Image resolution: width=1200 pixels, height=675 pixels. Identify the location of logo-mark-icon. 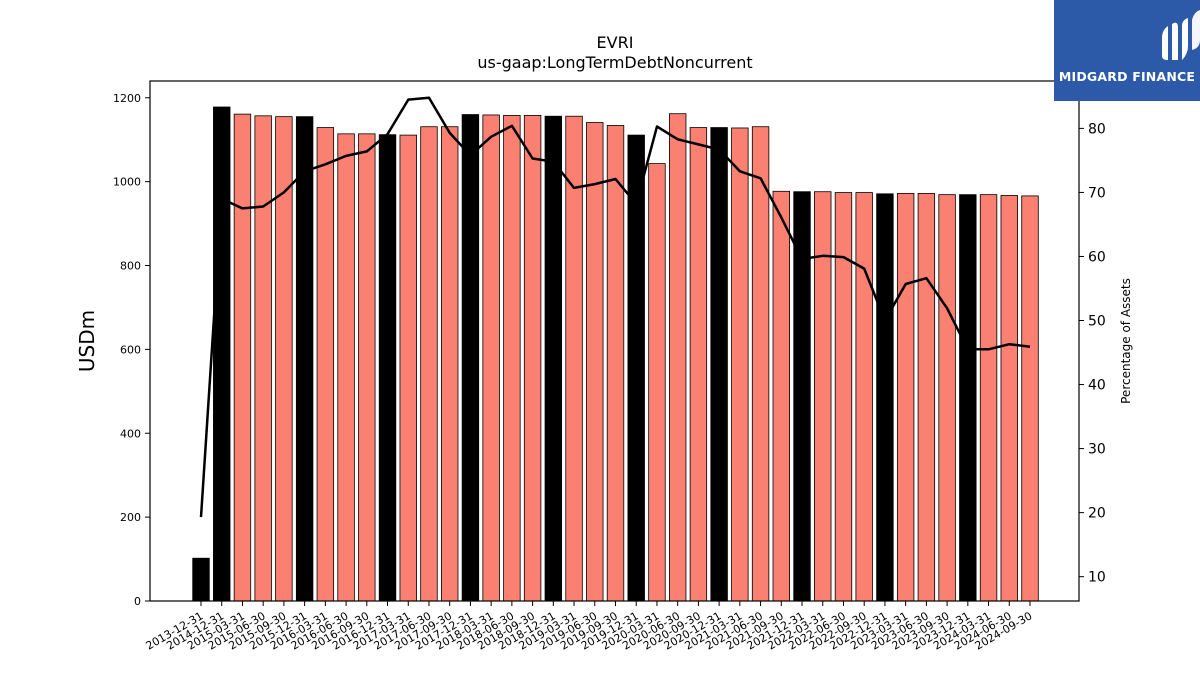
(1181, 35).